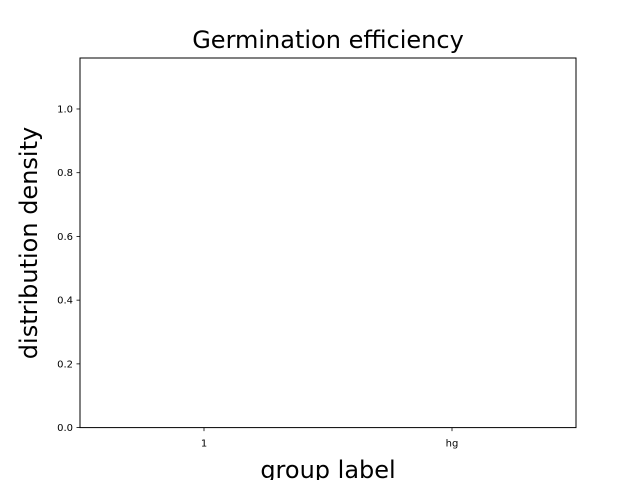  What do you see at coordinates (65, 364) in the screenshot?
I see `y-tick-label: 0.2` at bounding box center [65, 364].